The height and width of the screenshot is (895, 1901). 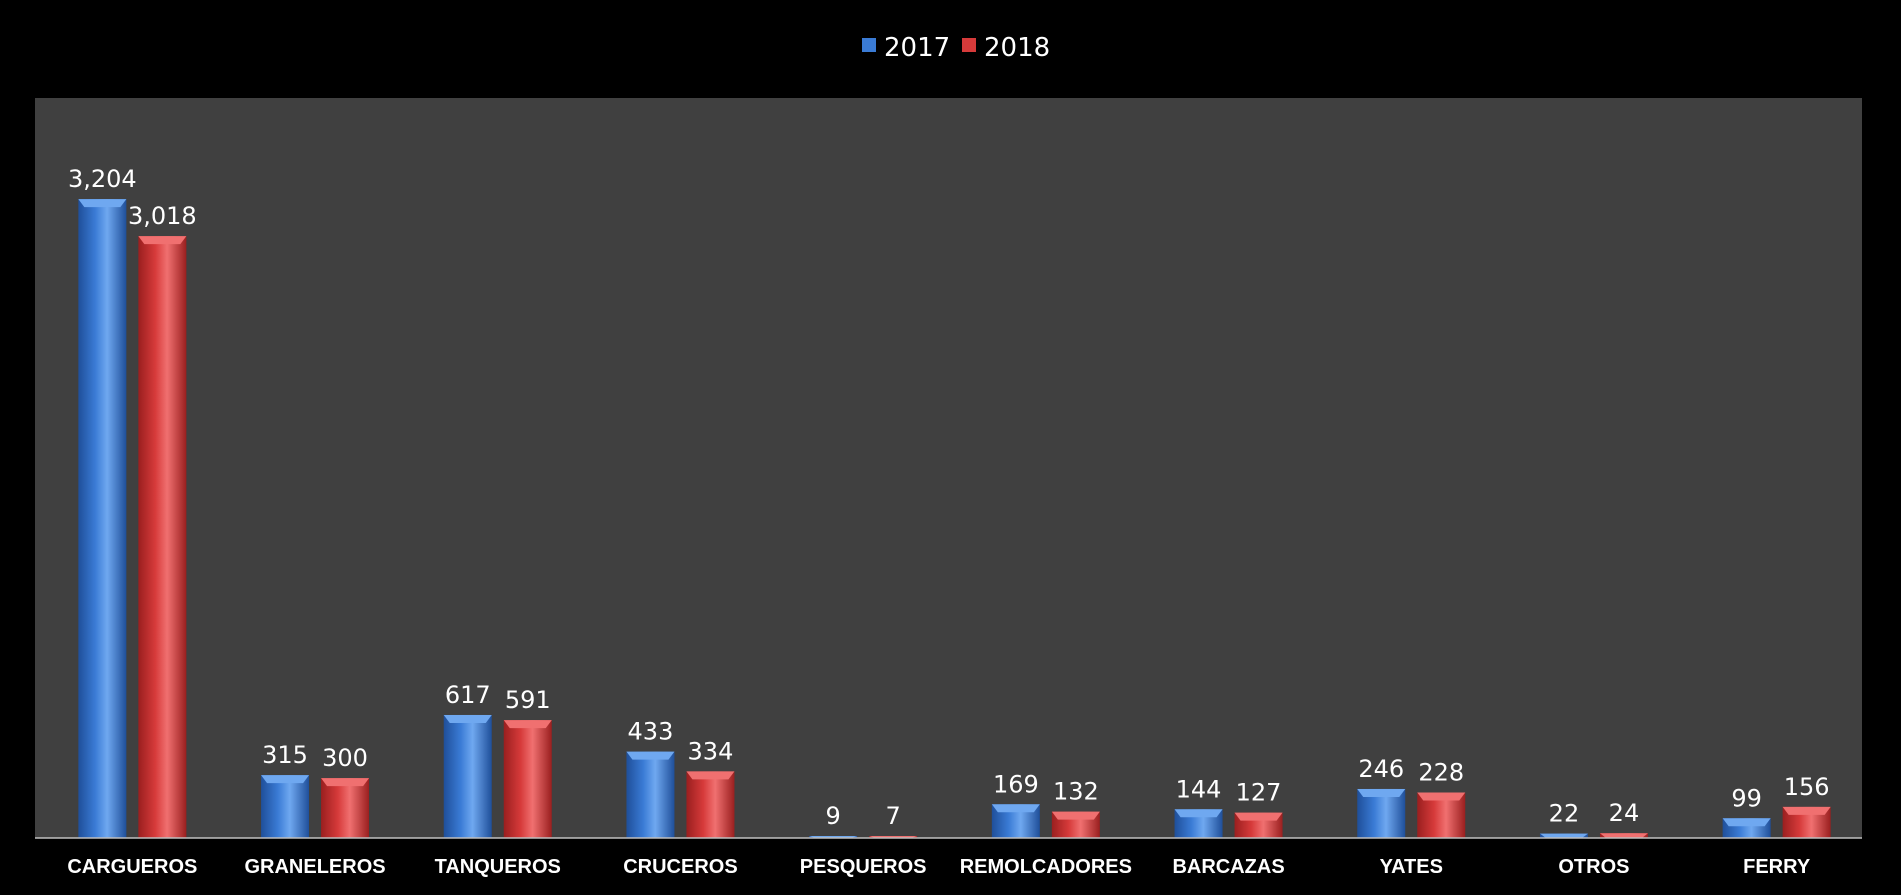 I want to click on bar-cargueros-2017, so click(x=102, y=518).